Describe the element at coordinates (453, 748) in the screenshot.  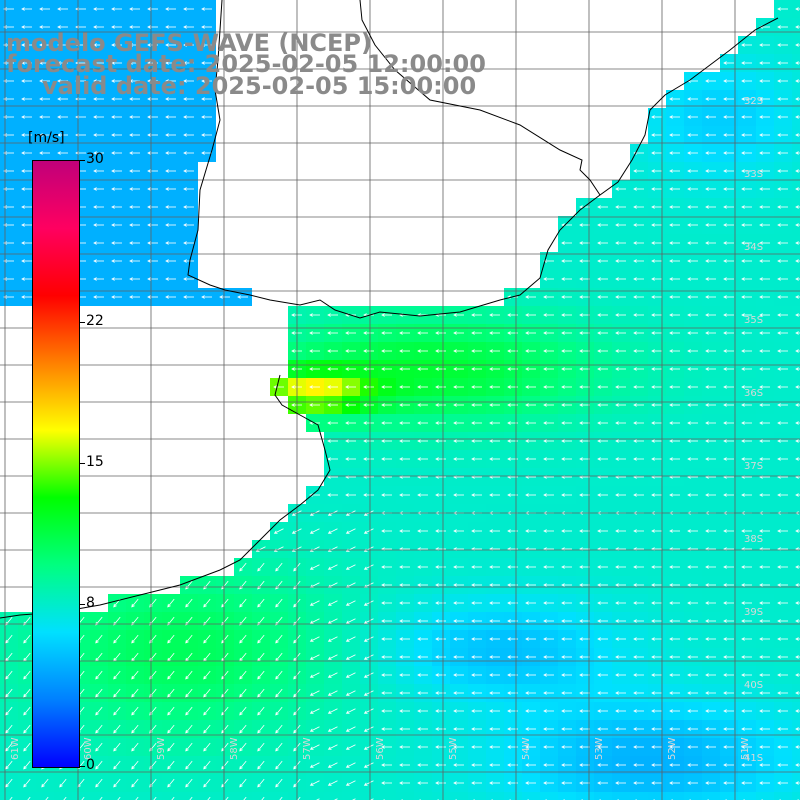
I see `lon-label: 55W` at that location.